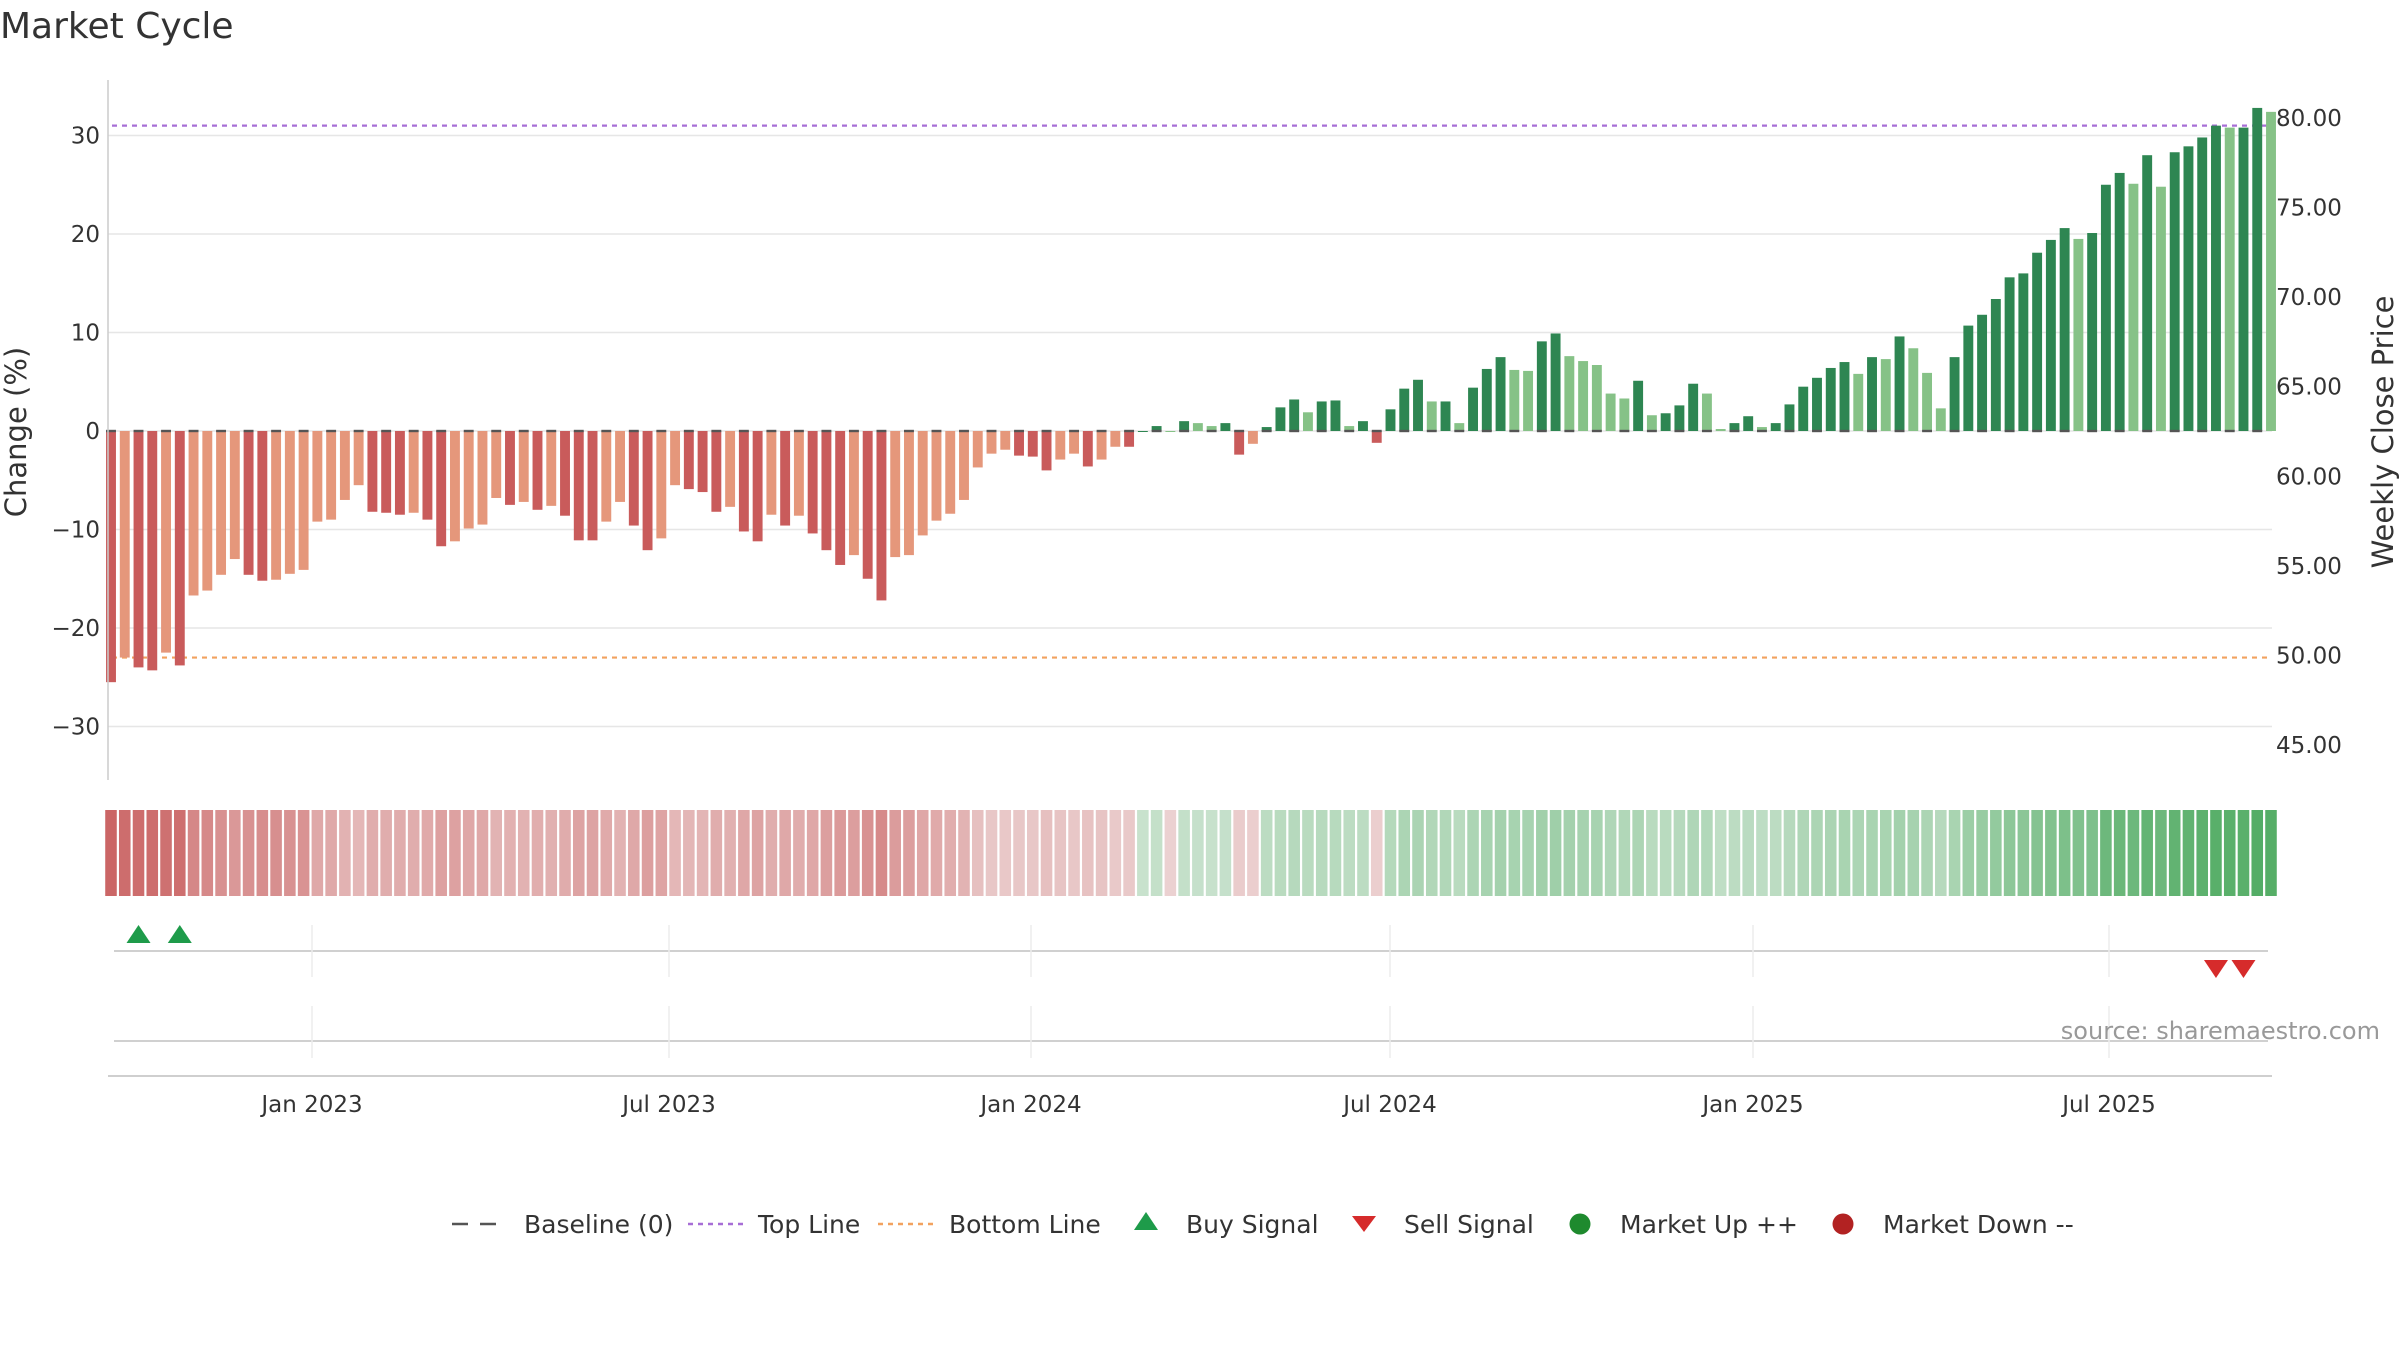 The height and width of the screenshot is (1350, 2400). What do you see at coordinates (75, 728) in the screenshot?
I see `y-left-tick-label: −30` at bounding box center [75, 728].